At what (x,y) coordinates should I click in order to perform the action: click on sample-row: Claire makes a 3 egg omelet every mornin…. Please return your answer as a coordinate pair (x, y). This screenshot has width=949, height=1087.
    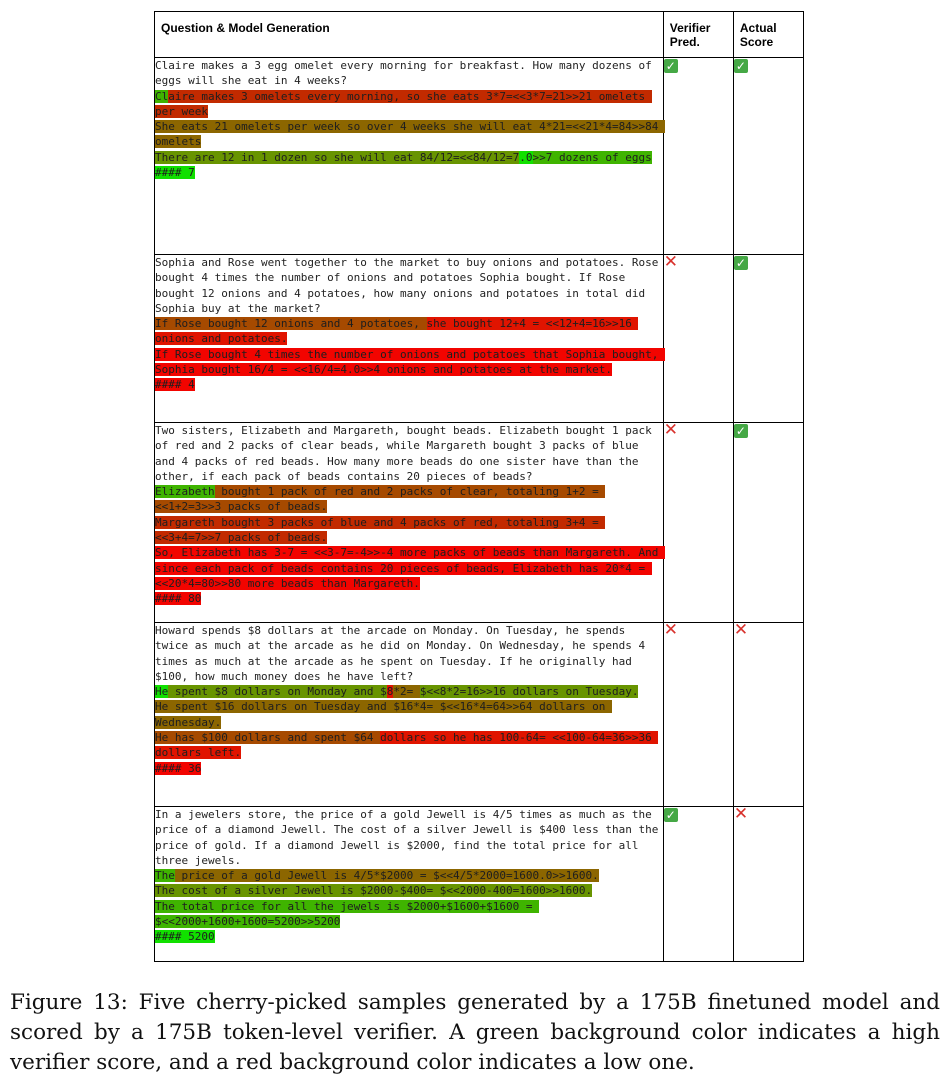
    Looking at the image, I should click on (479, 156).